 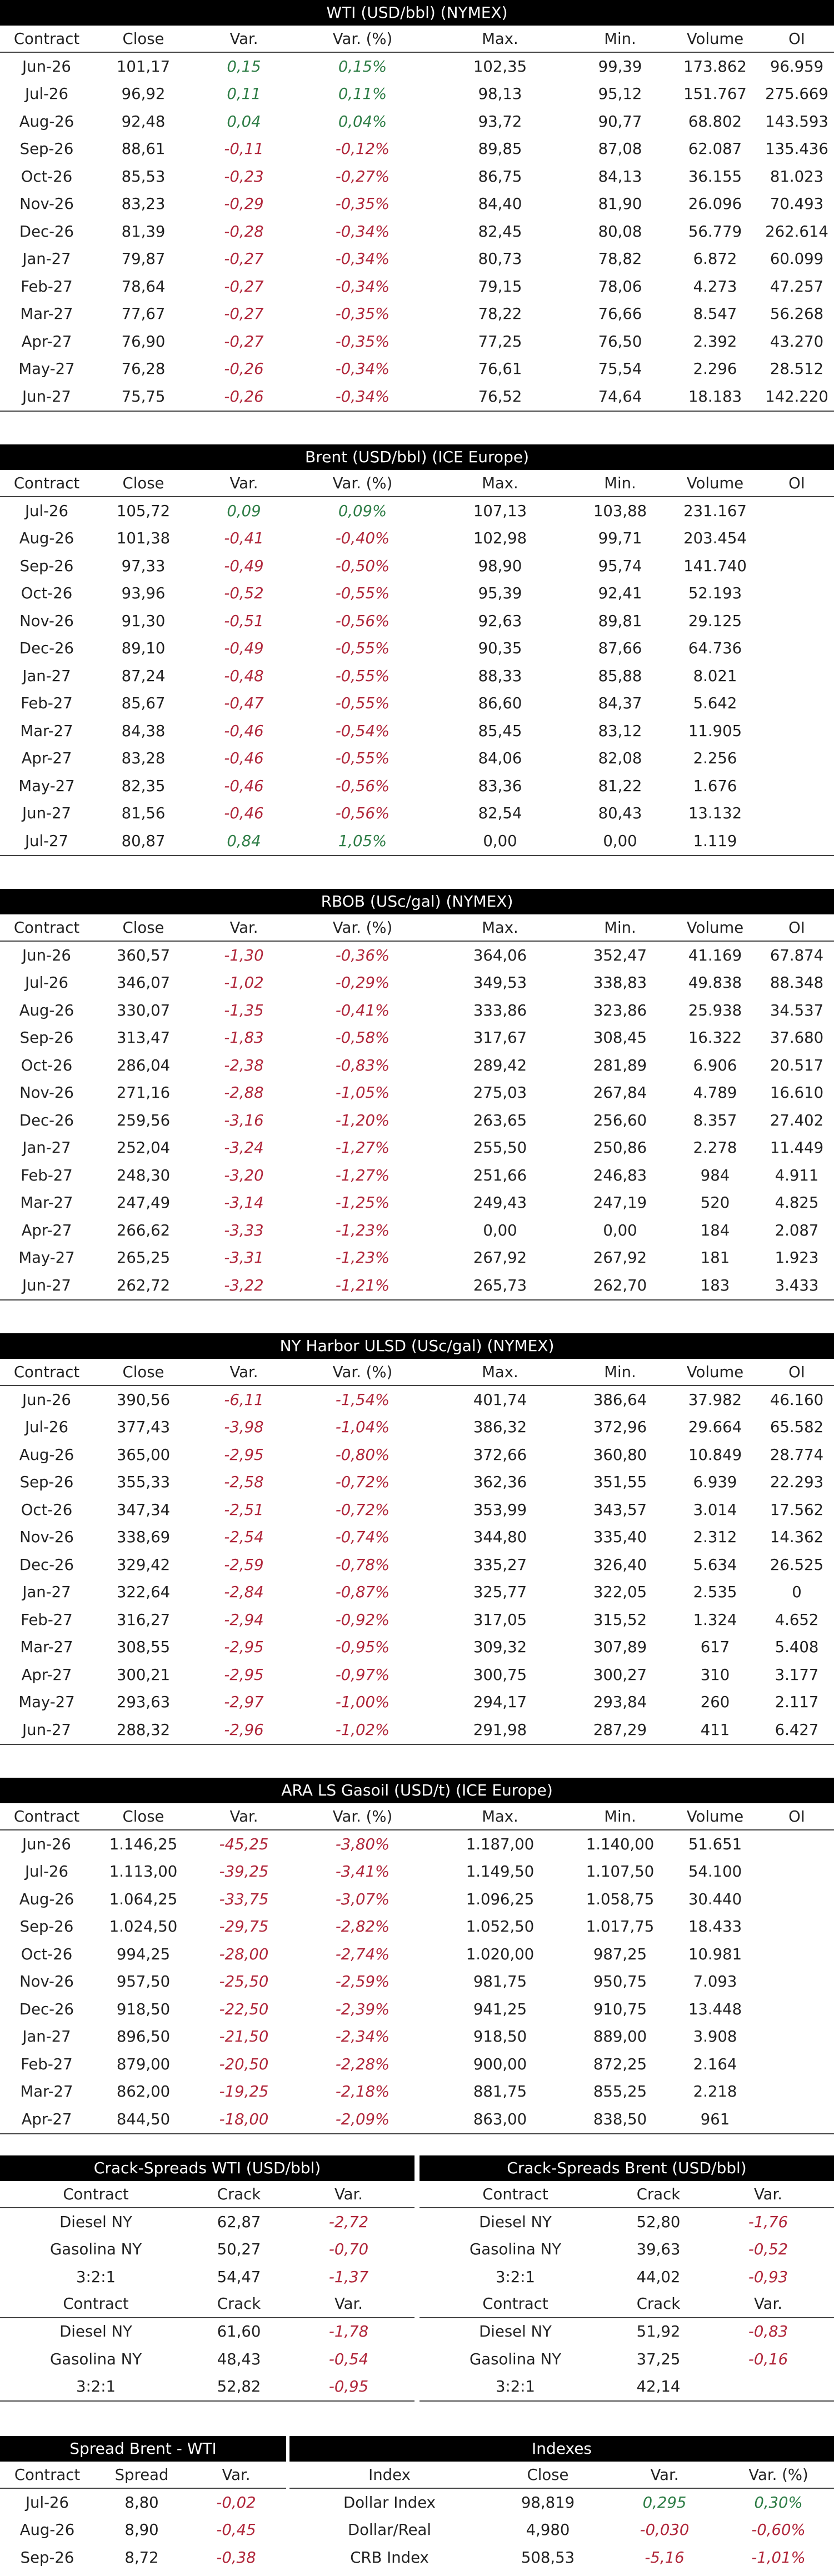 I want to click on cell: 333,86, so click(x=500, y=1010).